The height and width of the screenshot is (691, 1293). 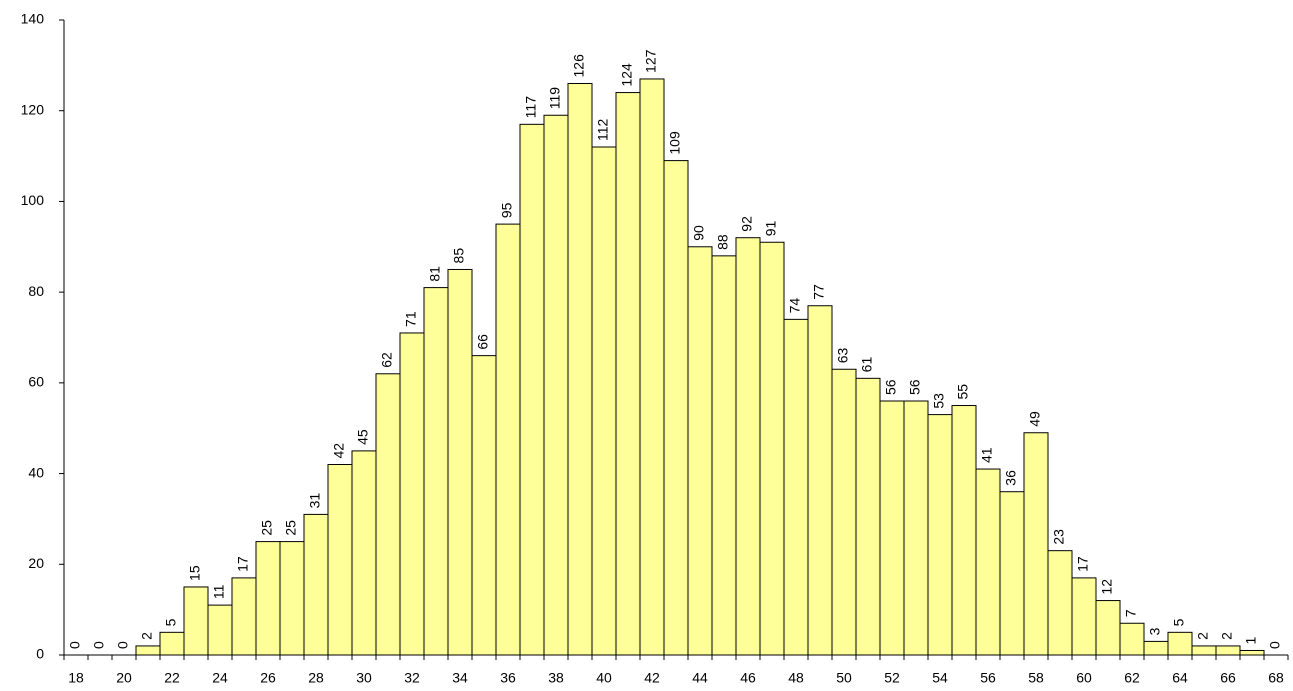 I want to click on x-tick-label: 38, so click(x=556, y=678).